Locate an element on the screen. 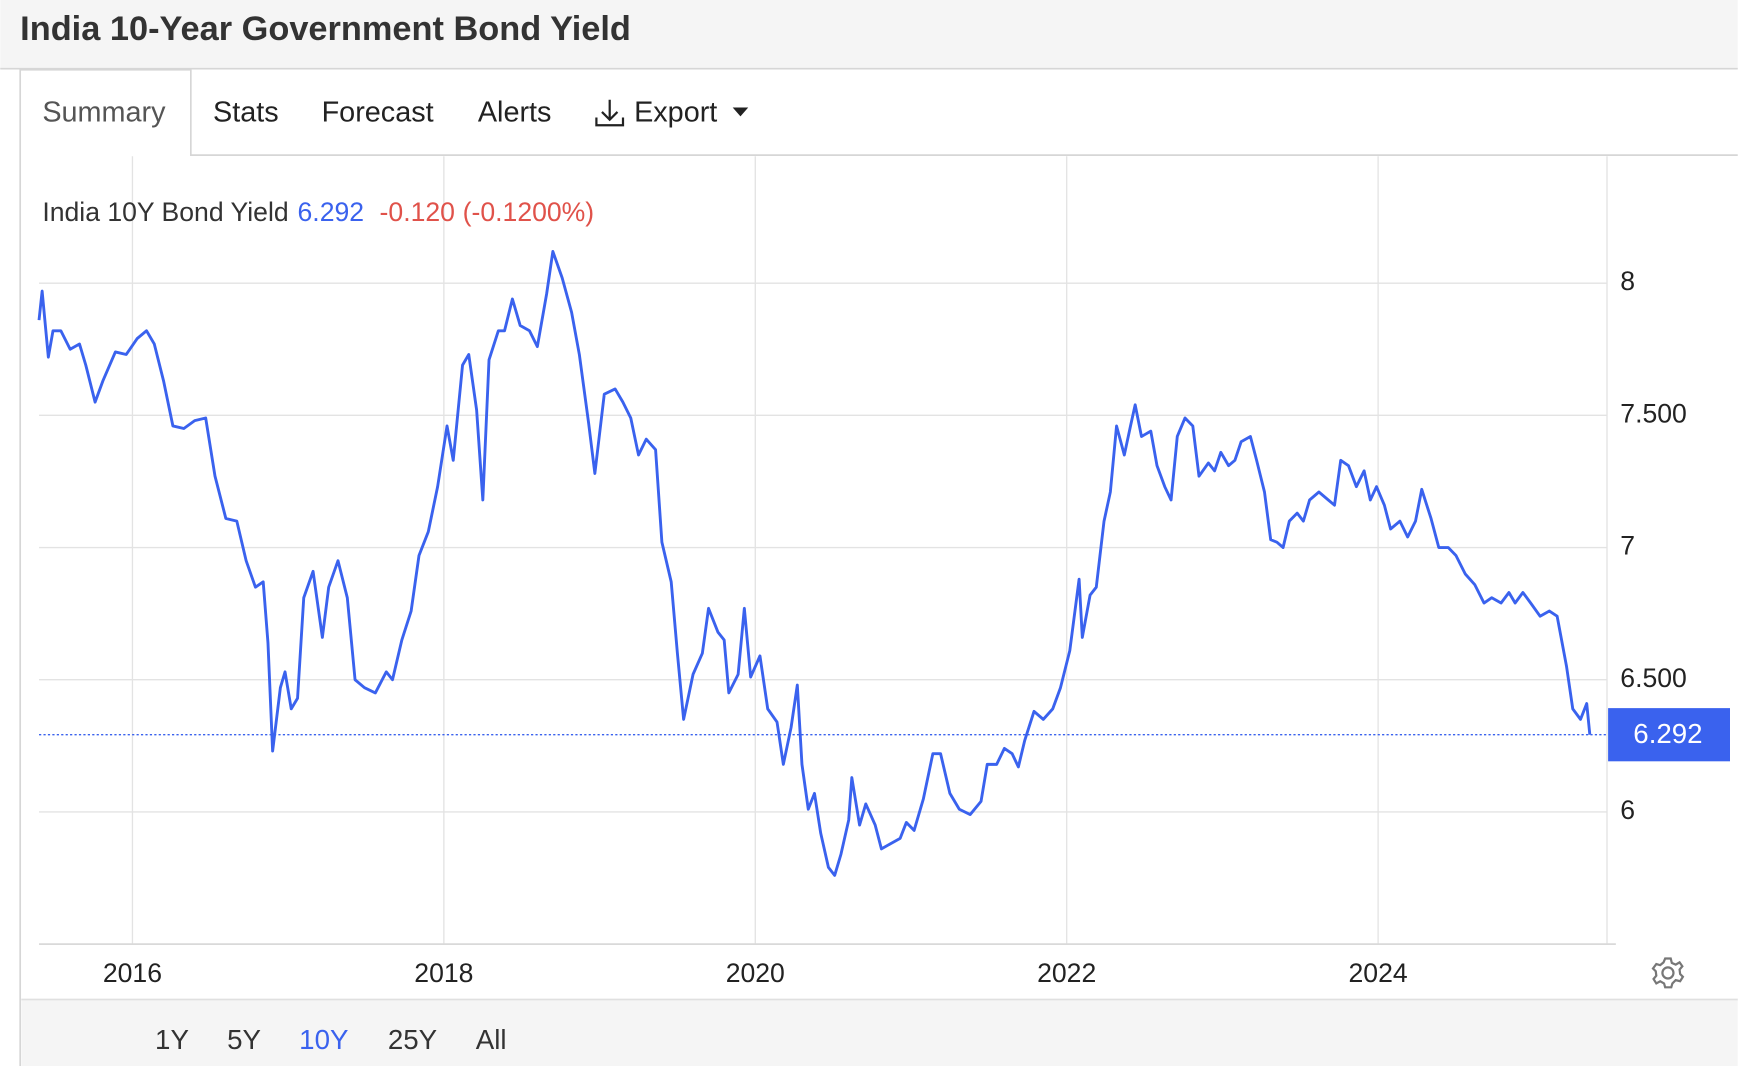  download-icon is located at coordinates (610, 113).